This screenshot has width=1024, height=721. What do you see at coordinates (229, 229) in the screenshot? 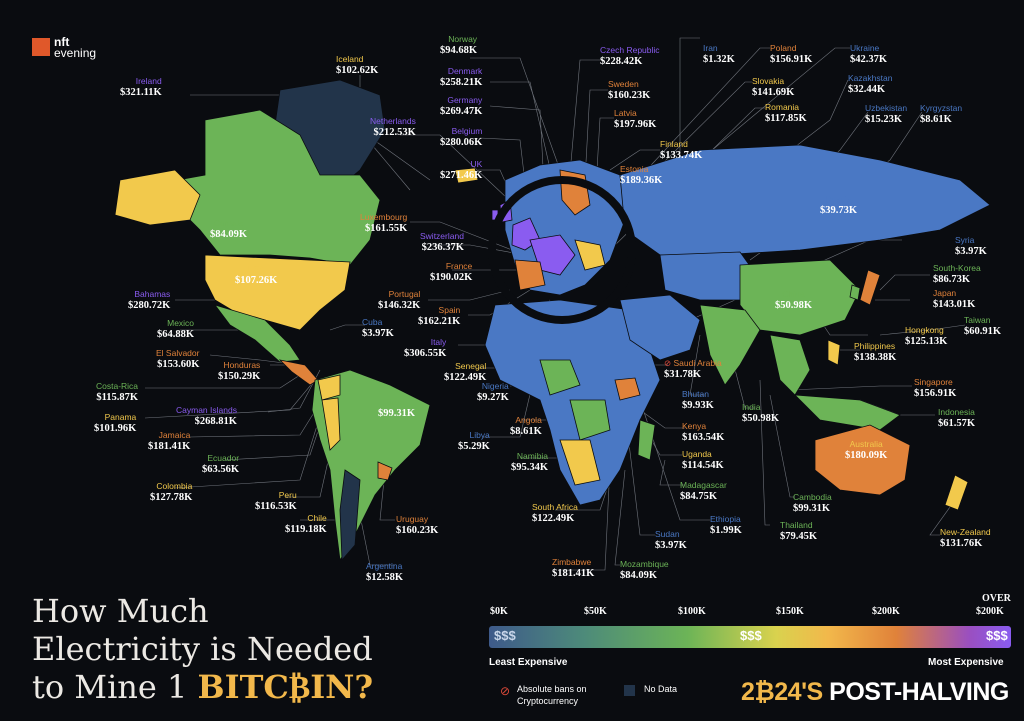
I see `label-canada: Canada $84.09K` at bounding box center [229, 229].